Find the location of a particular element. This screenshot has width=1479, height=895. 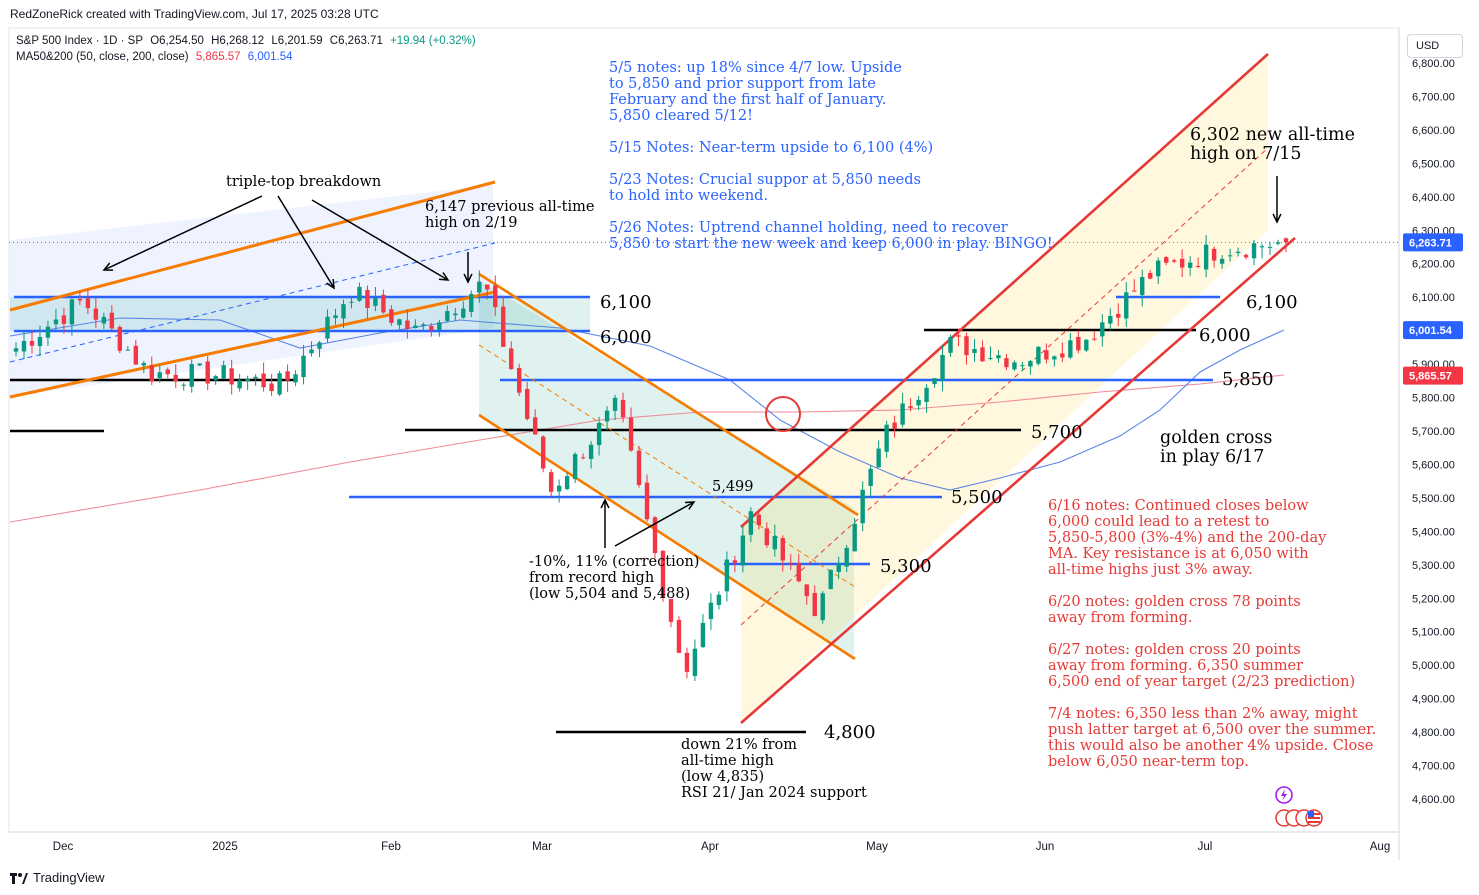

x-tick-label: Apr is located at coordinates (710, 847).